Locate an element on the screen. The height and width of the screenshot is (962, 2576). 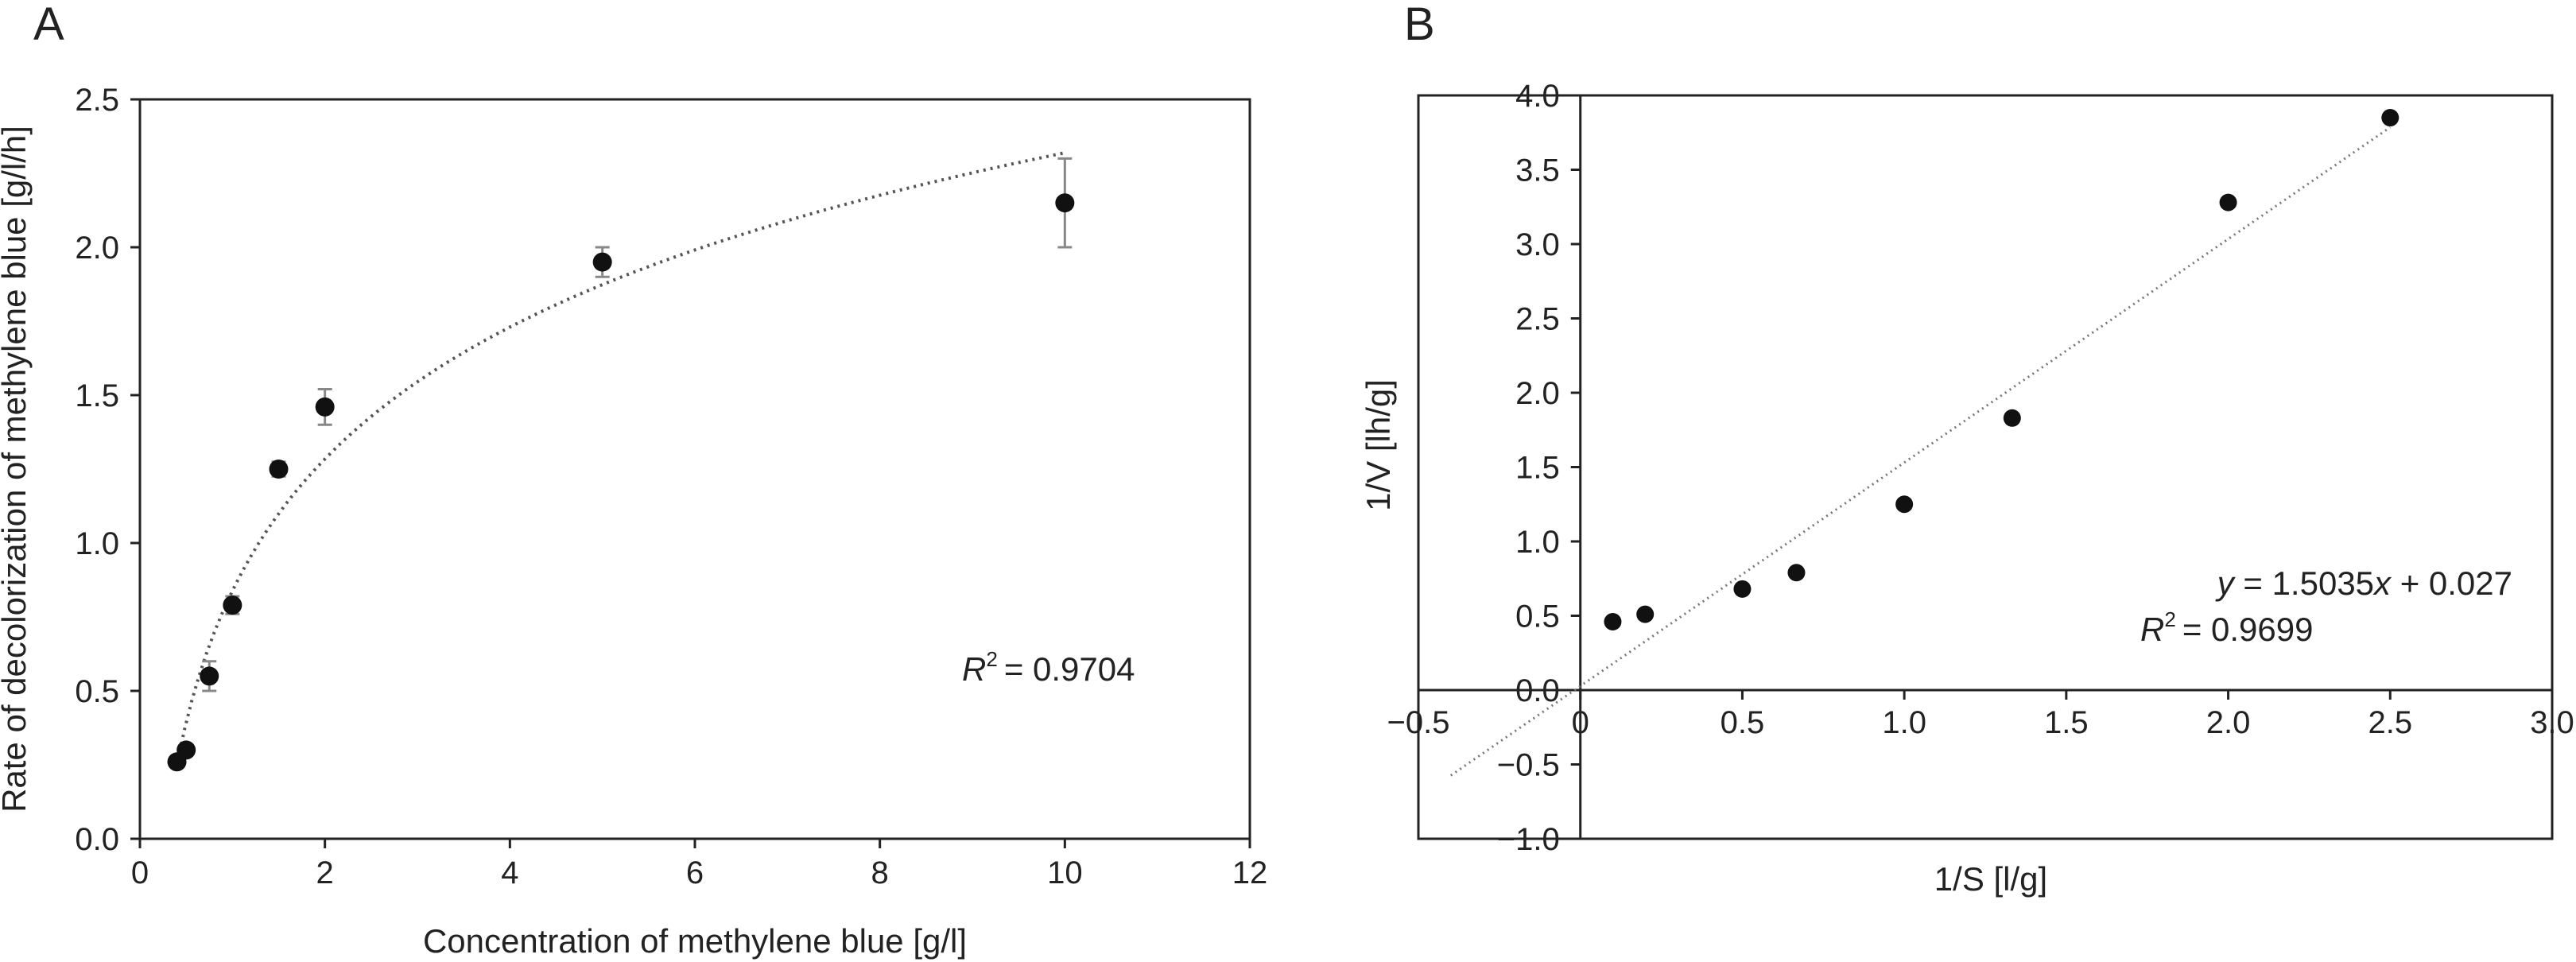
panel-b-y-tick-label: −0.5 is located at coordinates (1529, 765).